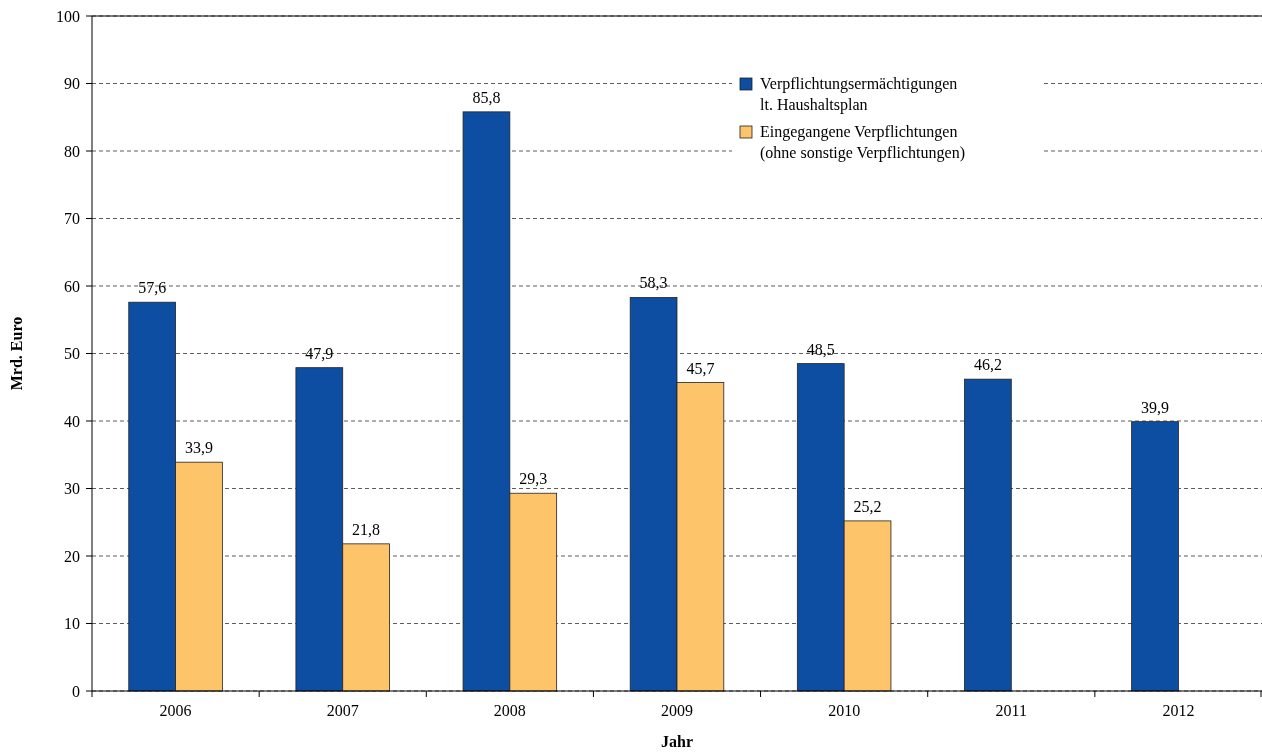 Image resolution: width=1262 pixels, height=753 pixels. What do you see at coordinates (987, 365) in the screenshot?
I see `data-label: 46,2` at bounding box center [987, 365].